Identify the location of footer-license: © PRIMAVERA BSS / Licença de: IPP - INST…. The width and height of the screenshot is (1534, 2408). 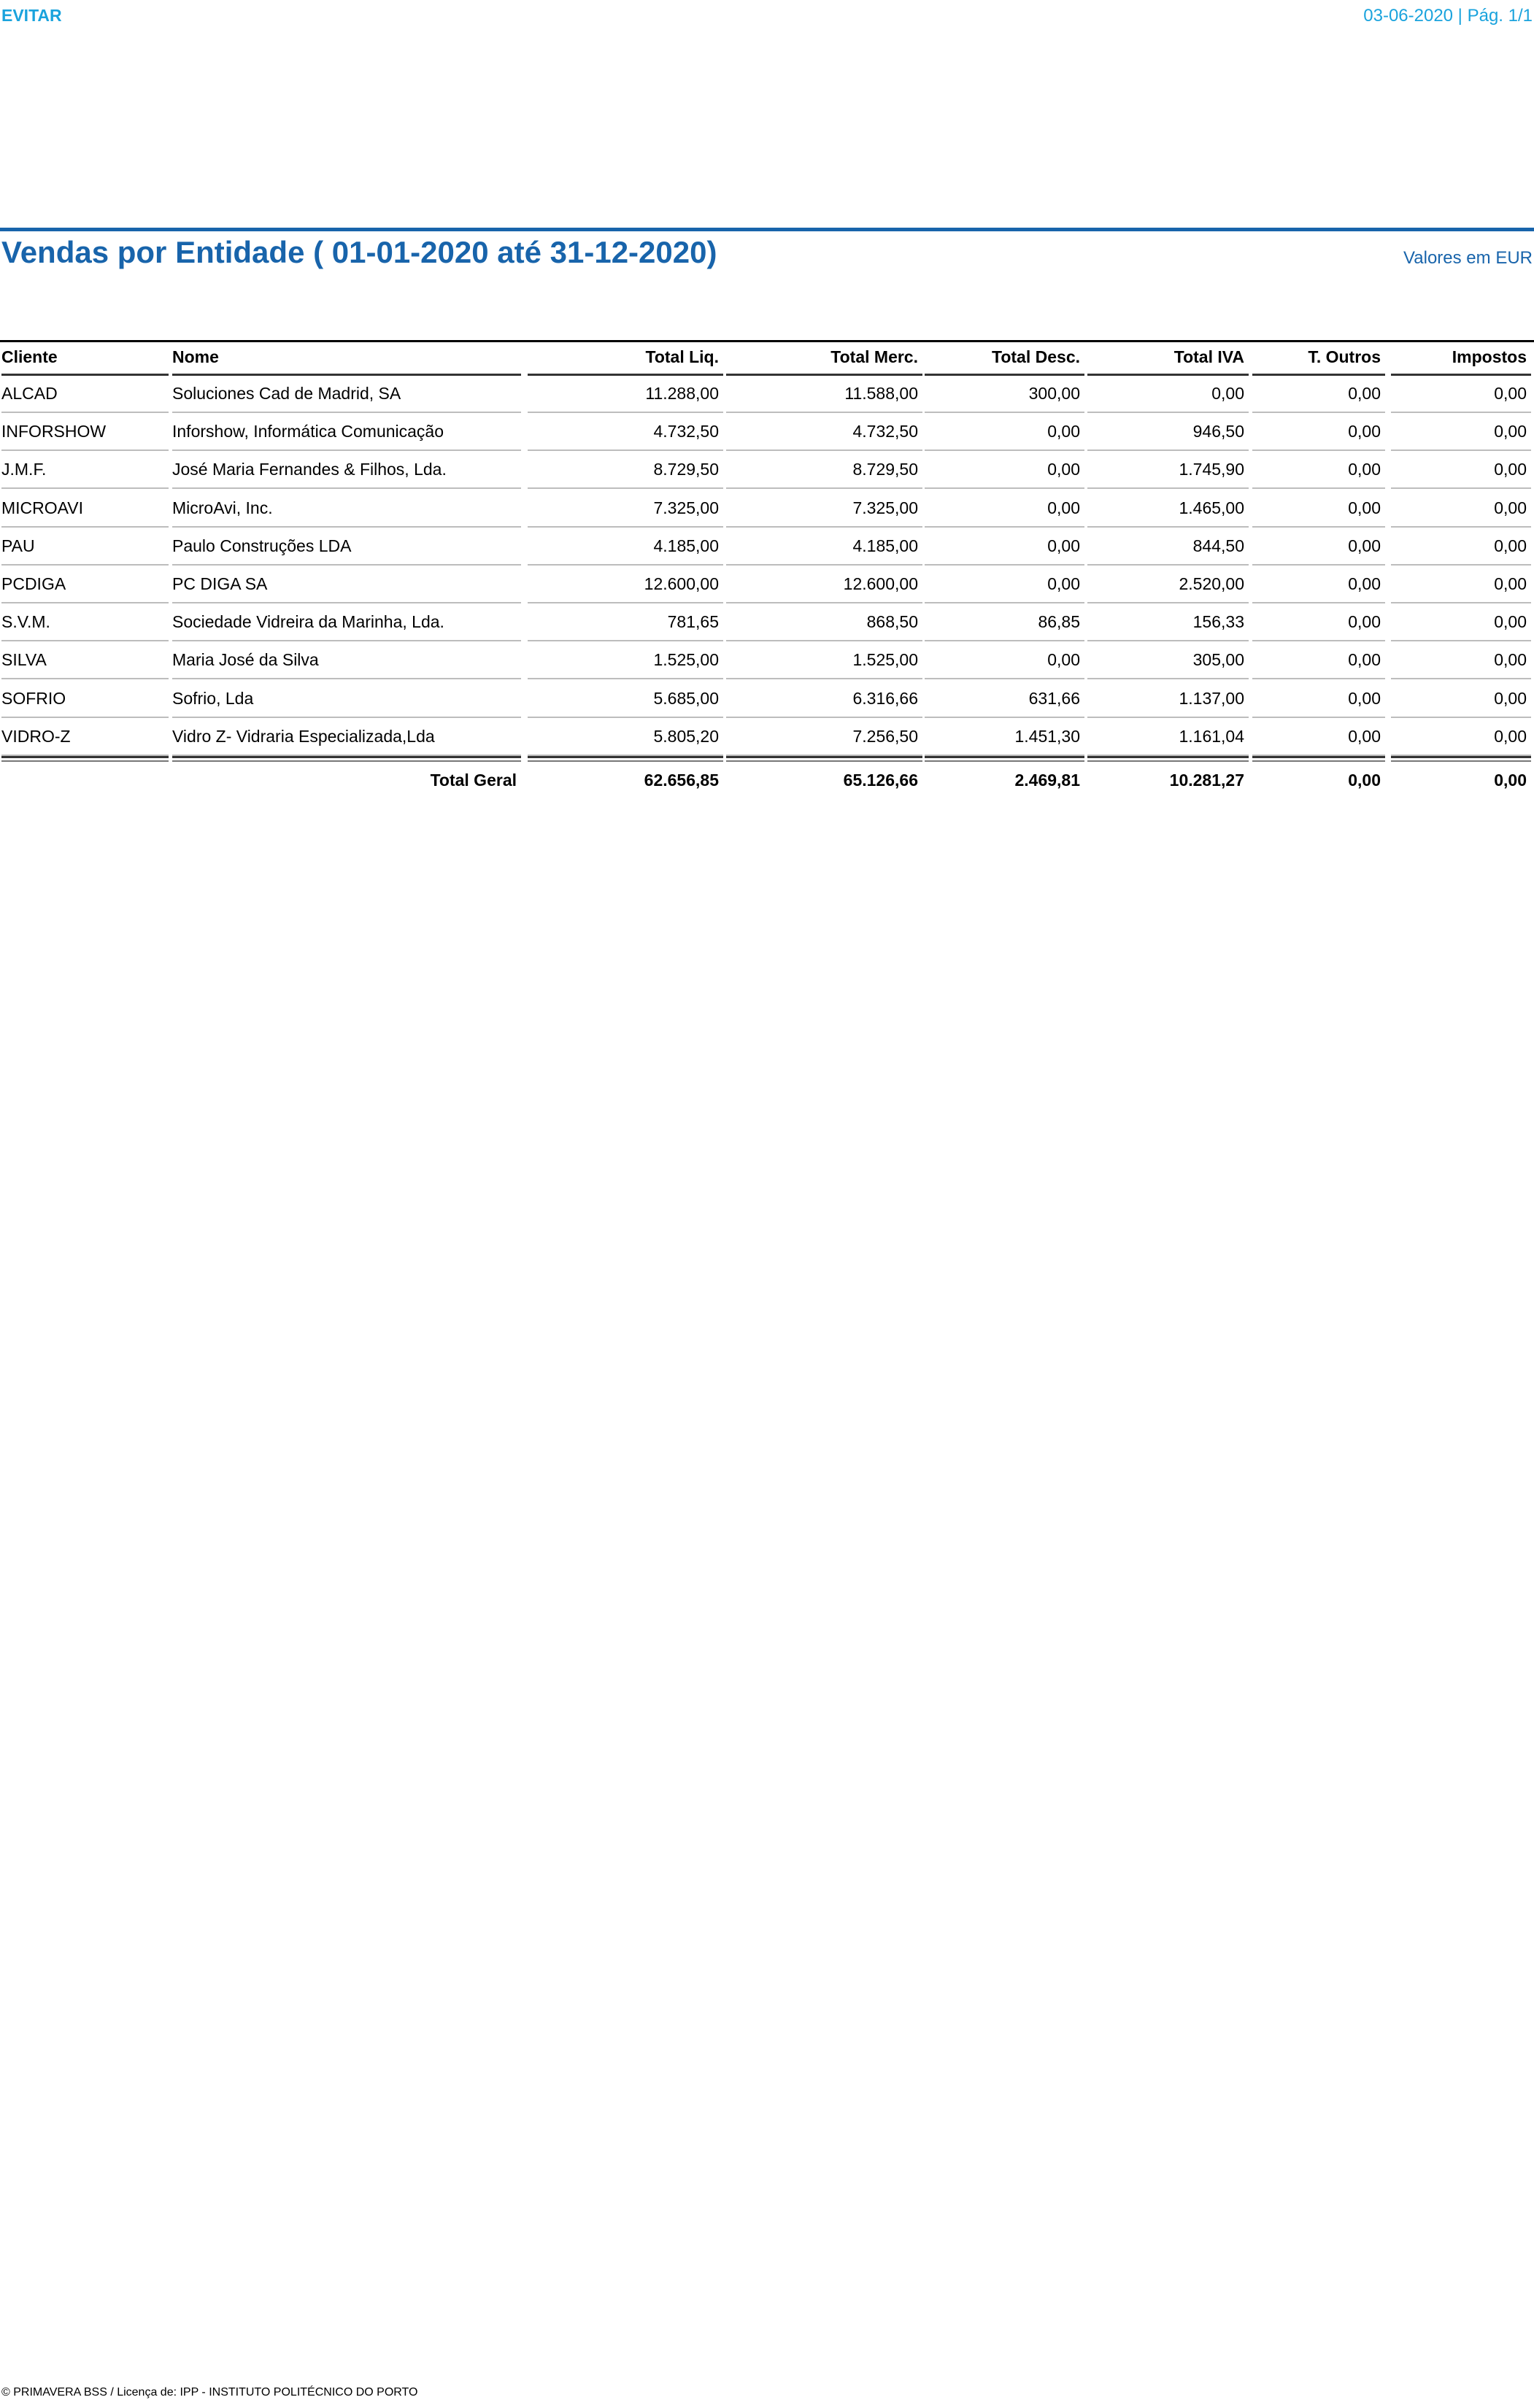
(209, 2392).